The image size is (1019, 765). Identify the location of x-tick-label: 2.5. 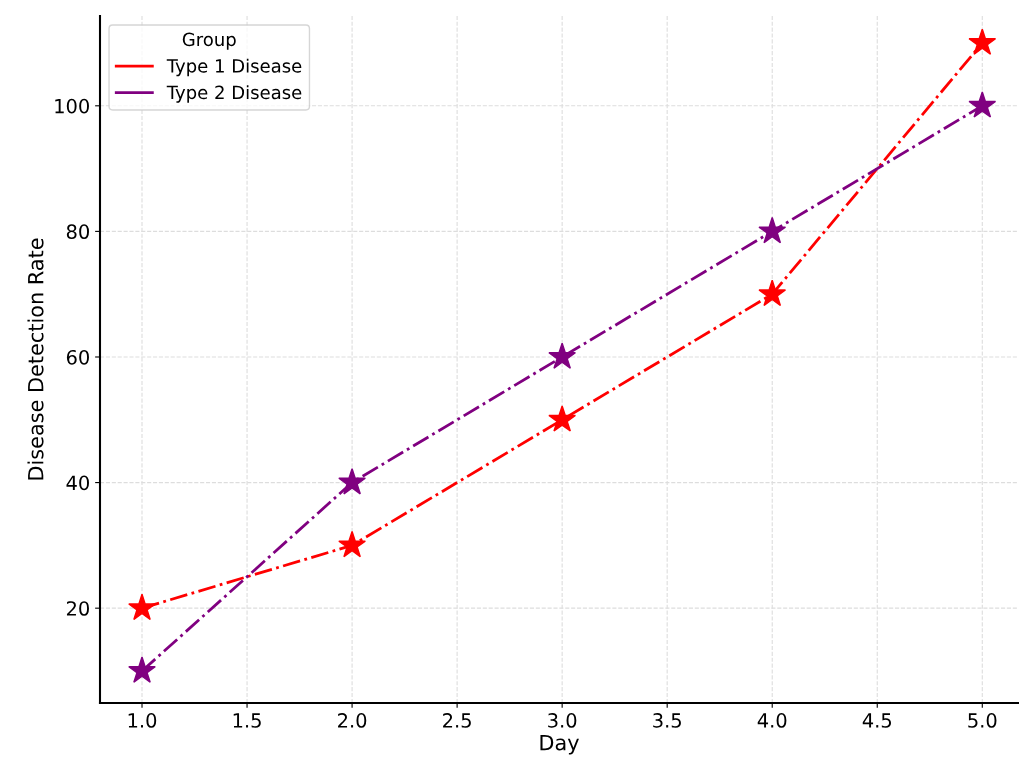
(457, 720).